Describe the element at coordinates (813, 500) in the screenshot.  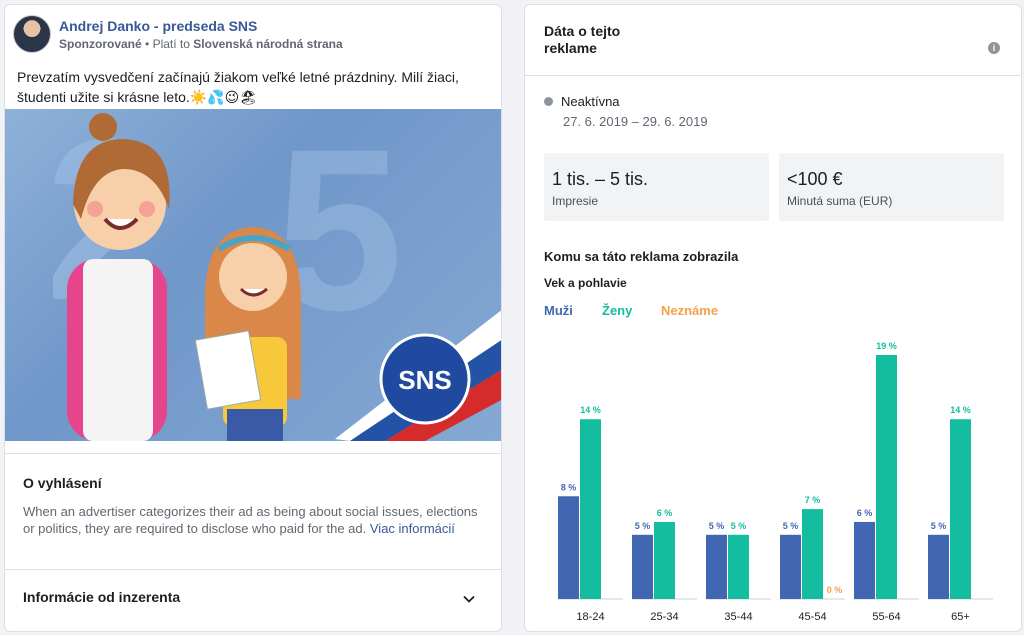
I see `chart-data-label: 7 %` at that location.